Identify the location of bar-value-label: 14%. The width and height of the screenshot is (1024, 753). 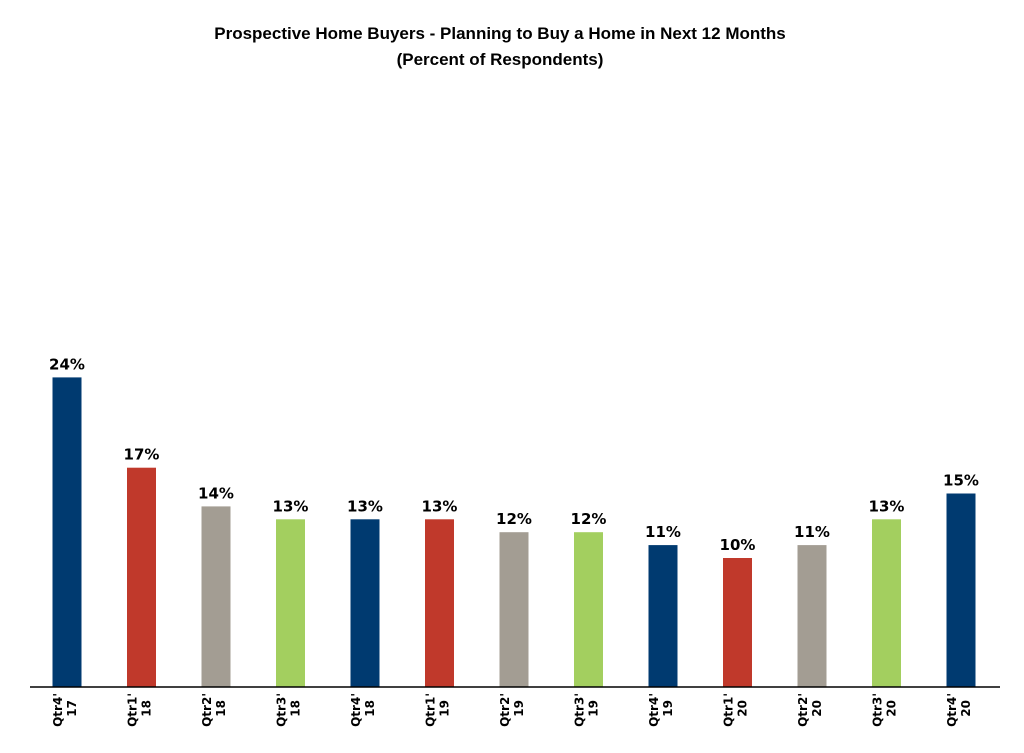
(216, 493).